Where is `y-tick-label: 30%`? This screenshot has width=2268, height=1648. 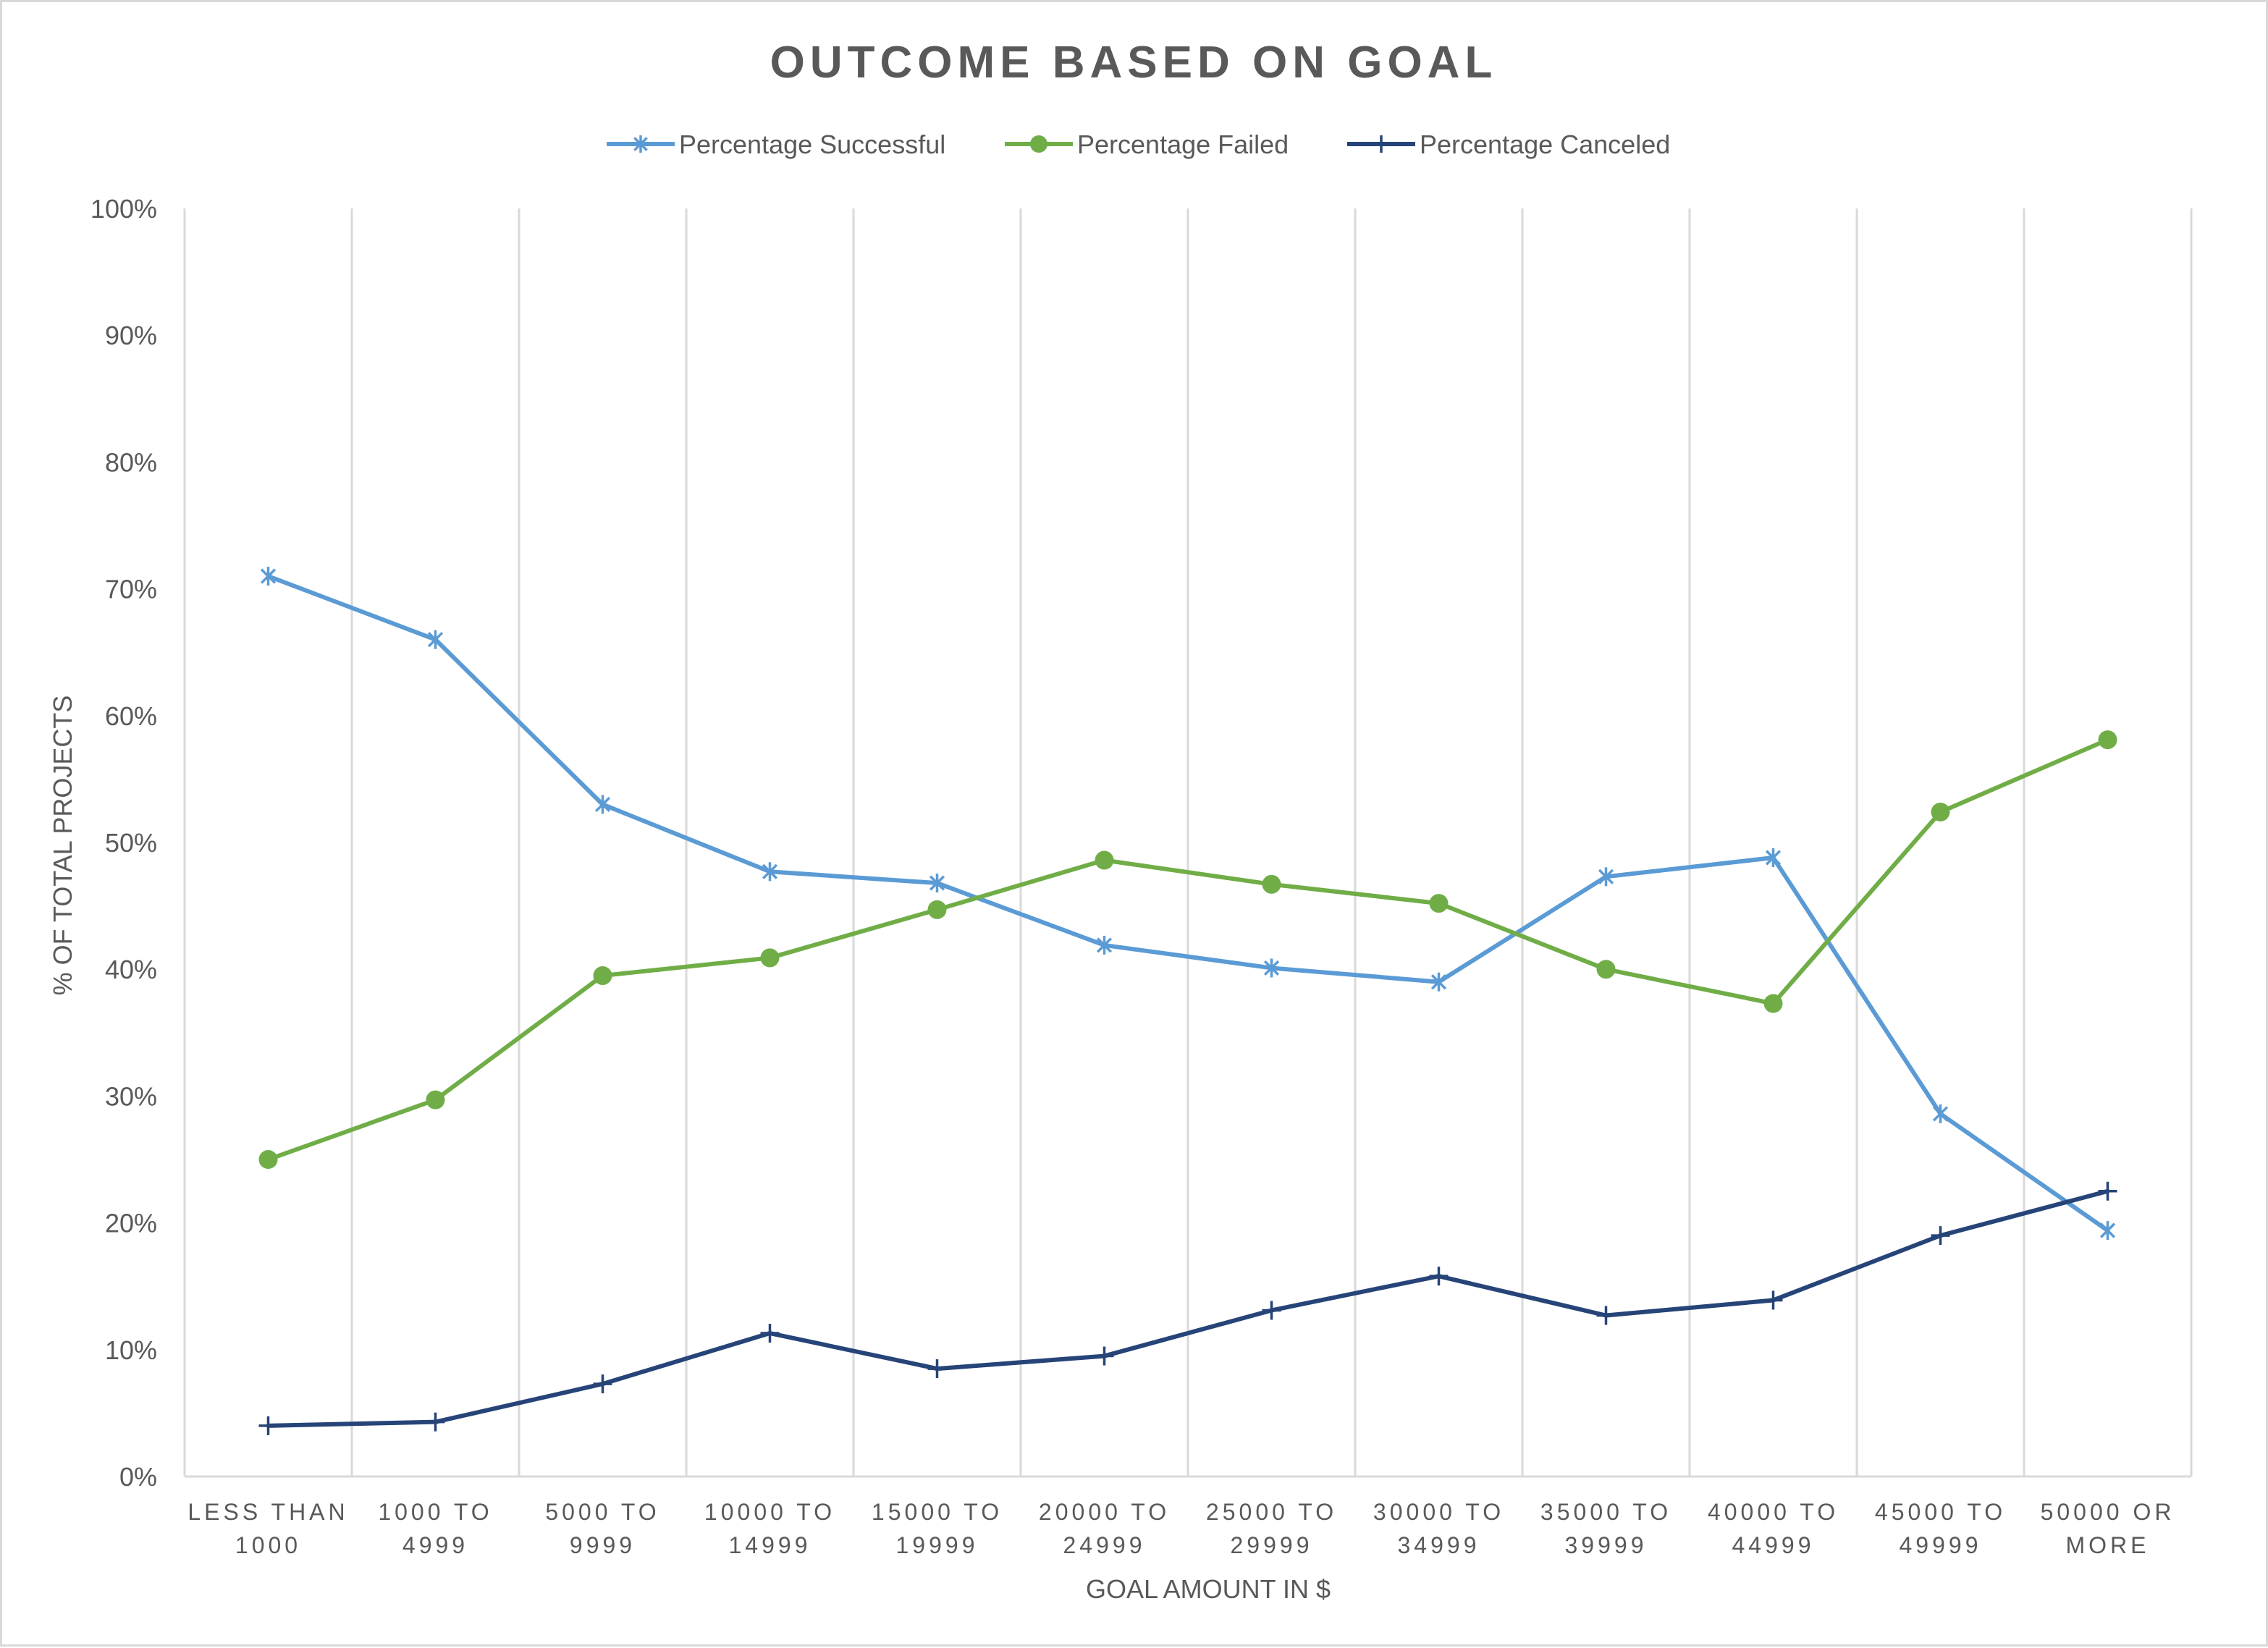 y-tick-label: 30% is located at coordinates (131, 1096).